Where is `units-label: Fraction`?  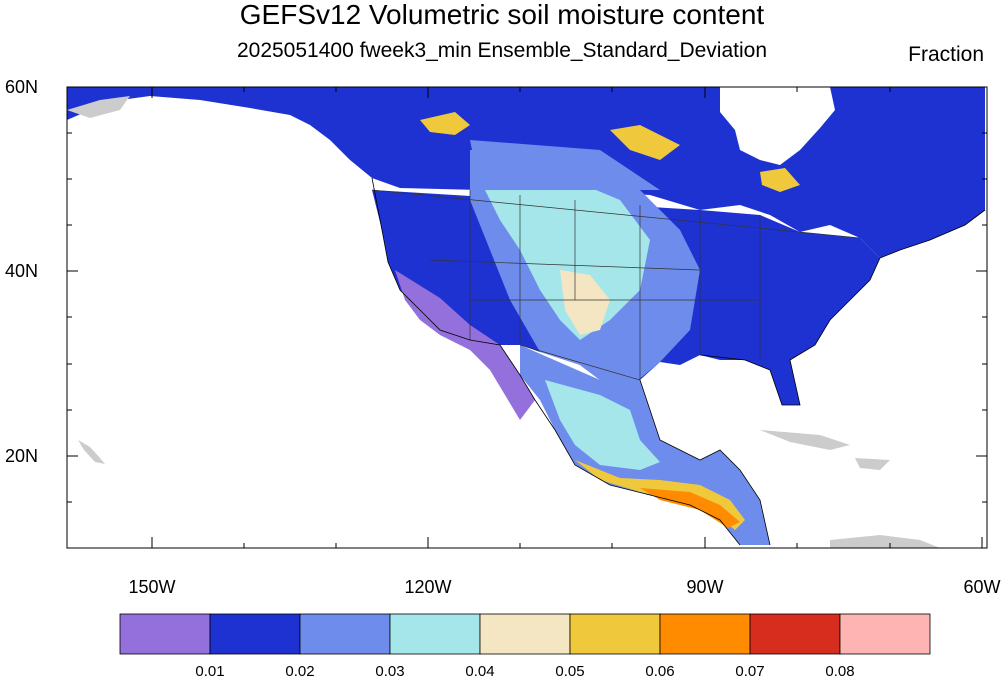 units-label: Fraction is located at coordinates (946, 54).